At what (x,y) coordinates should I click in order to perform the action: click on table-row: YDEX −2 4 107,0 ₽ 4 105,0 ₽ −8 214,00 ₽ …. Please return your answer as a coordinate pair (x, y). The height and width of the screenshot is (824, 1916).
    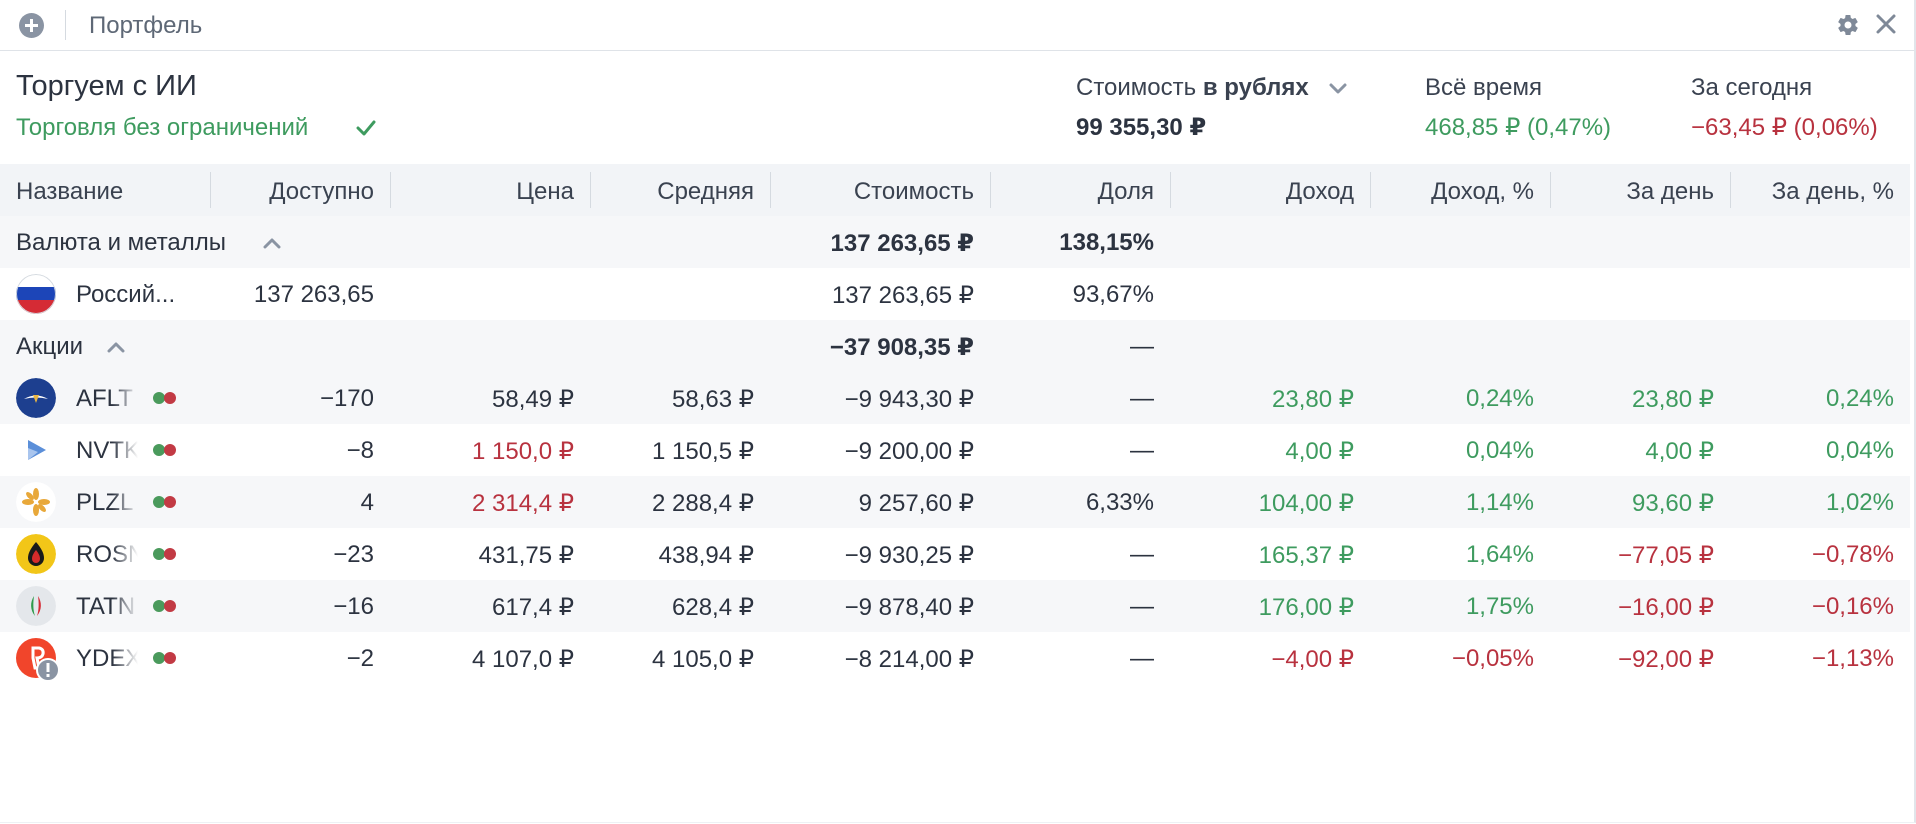
    Looking at the image, I should click on (955, 658).